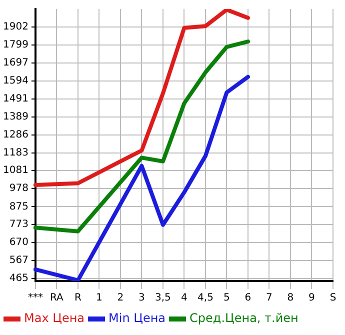 This screenshot has width=345, height=335. Describe the element at coordinates (18, 260) in the screenshot. I see `y-tick-label: 567` at that location.